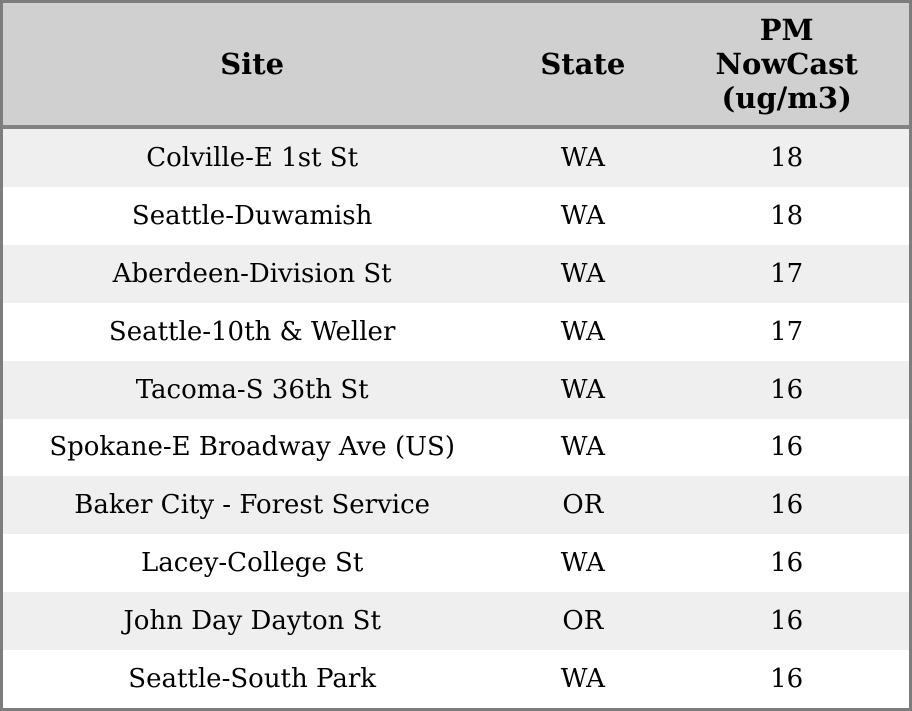 The width and height of the screenshot is (912, 711). What do you see at coordinates (252, 64) in the screenshot?
I see `column-header-site: Site` at bounding box center [252, 64].